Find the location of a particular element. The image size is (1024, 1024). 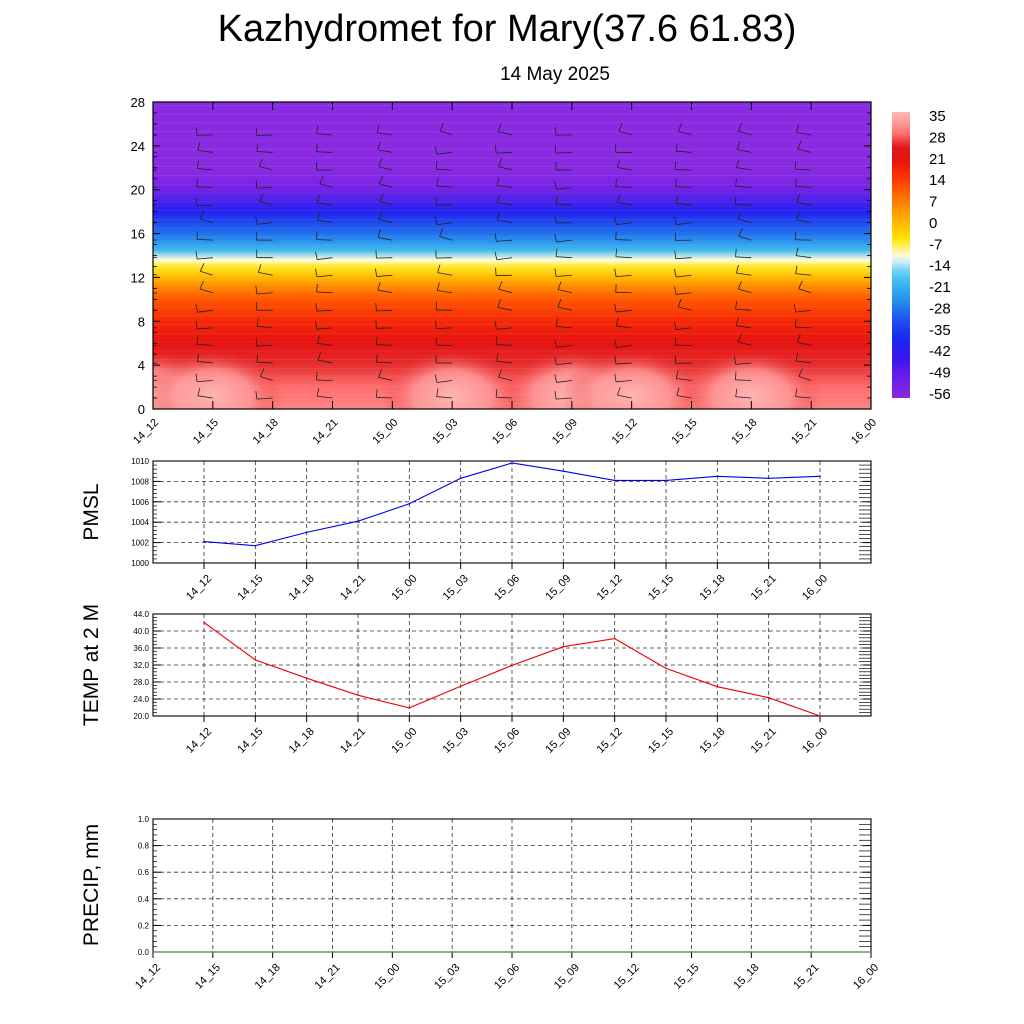

colorbar-label: -21 is located at coordinates (940, 287).